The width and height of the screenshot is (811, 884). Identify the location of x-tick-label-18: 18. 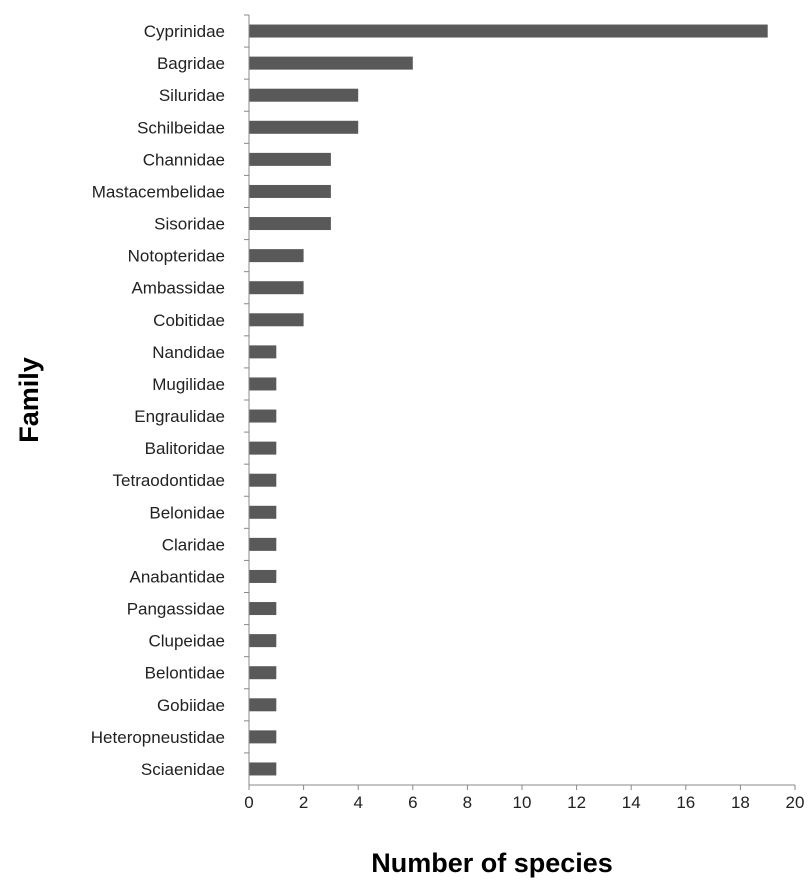
(740, 802).